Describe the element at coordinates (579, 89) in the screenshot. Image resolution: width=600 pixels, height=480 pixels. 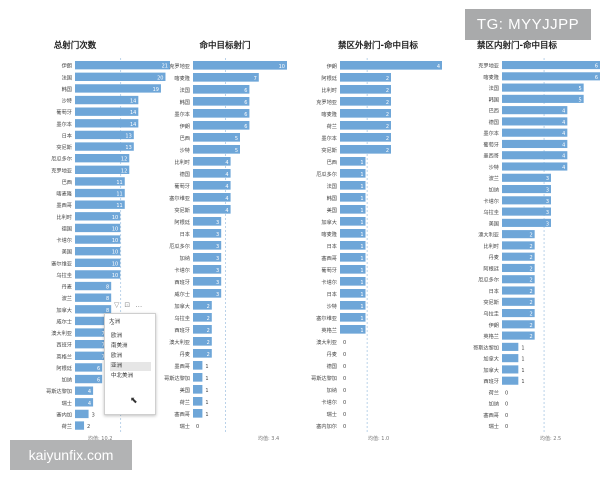
I see `data-label: 5` at that location.